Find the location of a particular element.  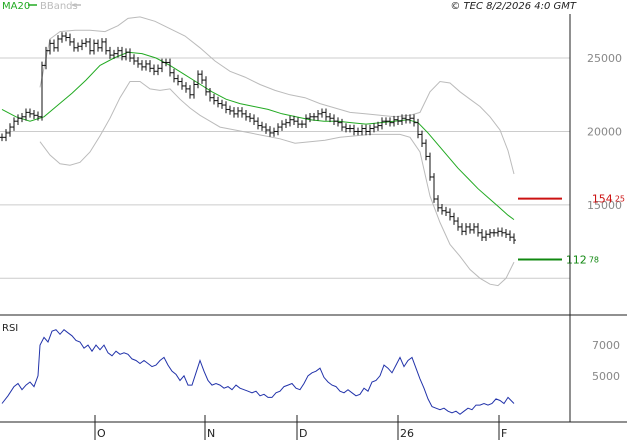

price-y-tick-label: 25000 is located at coordinates (604, 58).